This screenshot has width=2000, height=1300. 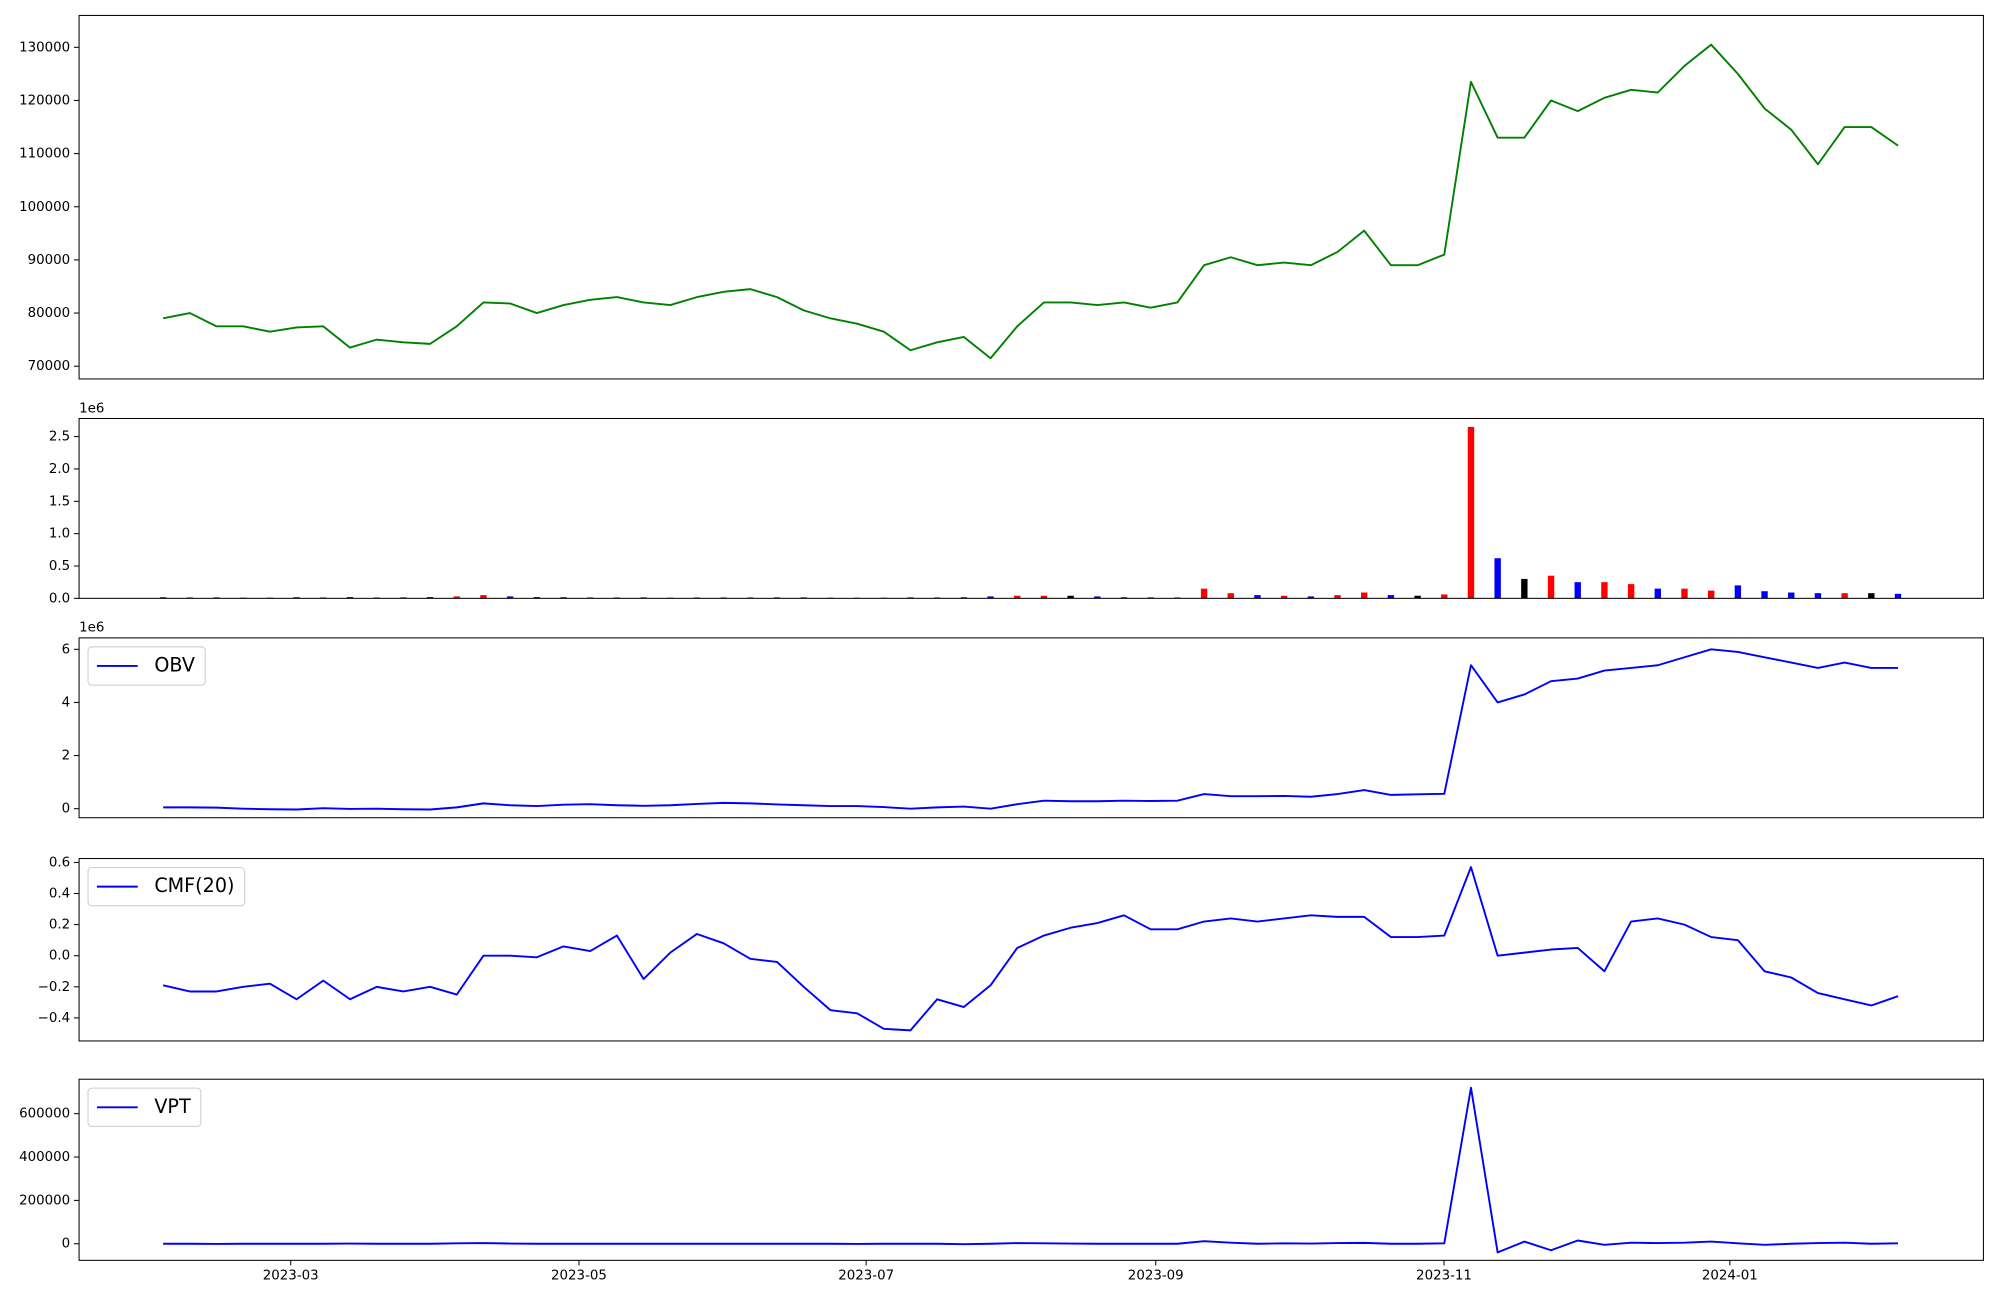 I want to click on y-tick-label: 0.4, so click(x=59, y=894).